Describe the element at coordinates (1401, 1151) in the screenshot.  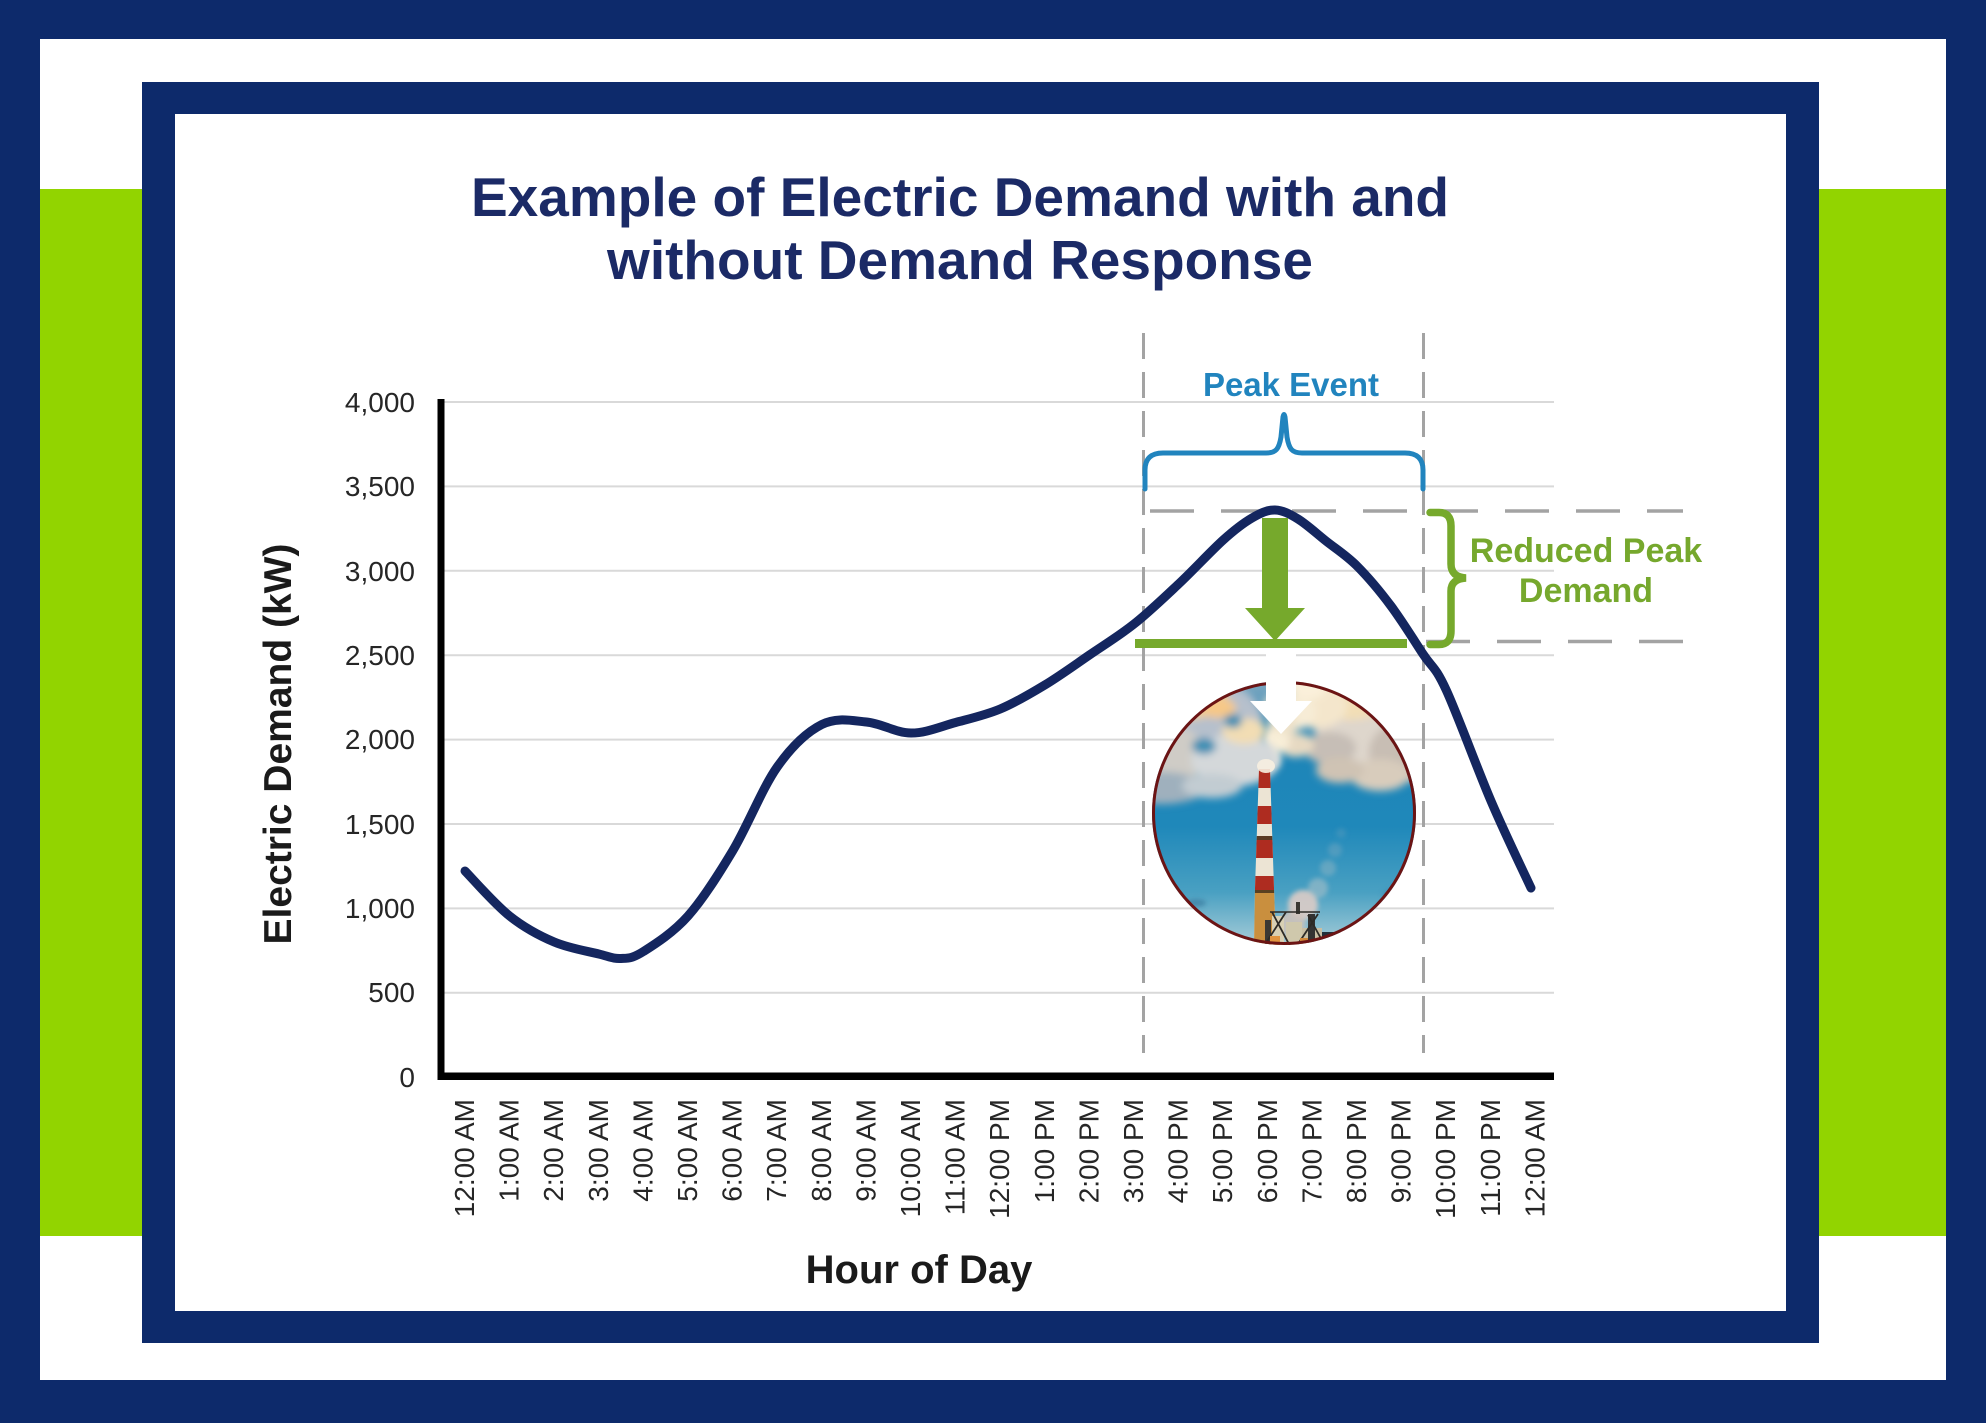
I see `svg-text: 9:00 PM` at that location.